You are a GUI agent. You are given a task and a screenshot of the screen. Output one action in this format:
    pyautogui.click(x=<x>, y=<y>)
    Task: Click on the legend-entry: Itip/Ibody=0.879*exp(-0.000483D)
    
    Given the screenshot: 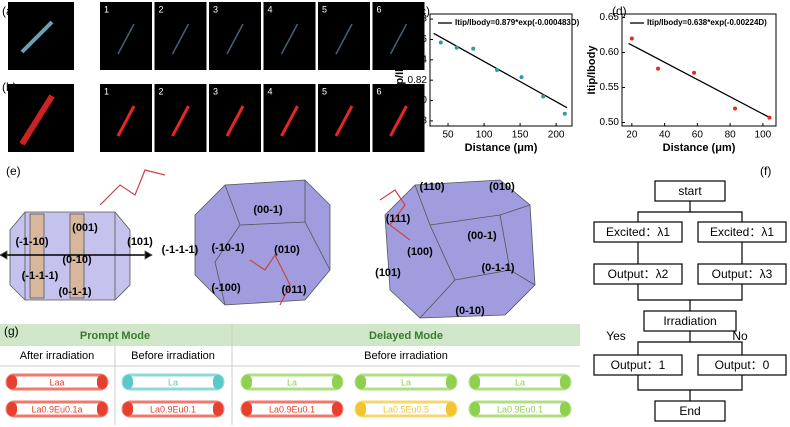 What is the action you would take?
    pyautogui.click(x=517, y=22)
    